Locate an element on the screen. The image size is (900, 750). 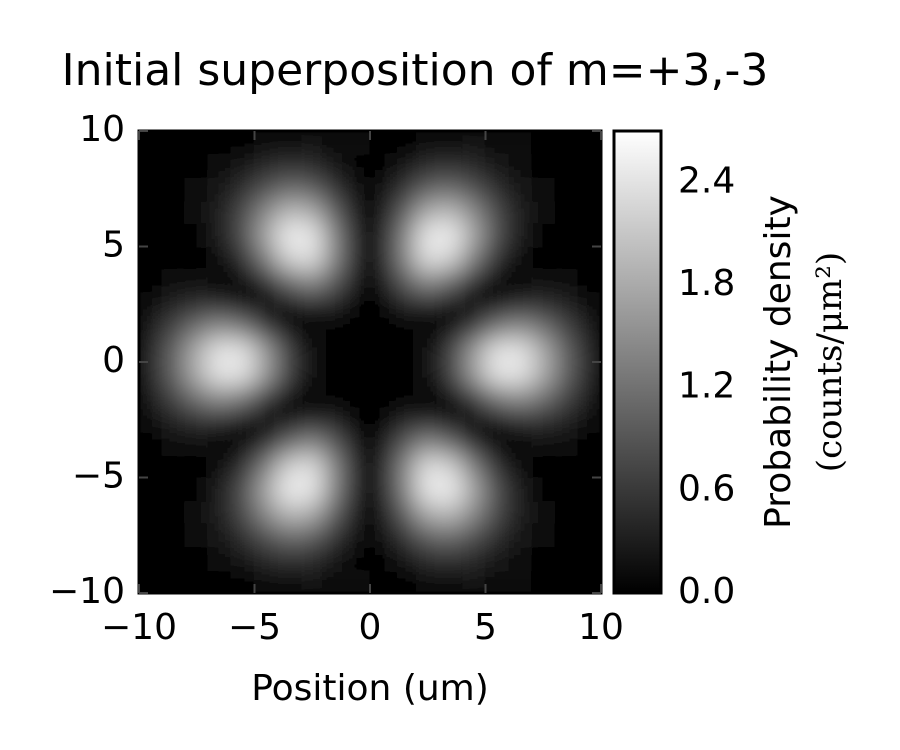
y-tick-label: −10 is located at coordinates (87, 591).